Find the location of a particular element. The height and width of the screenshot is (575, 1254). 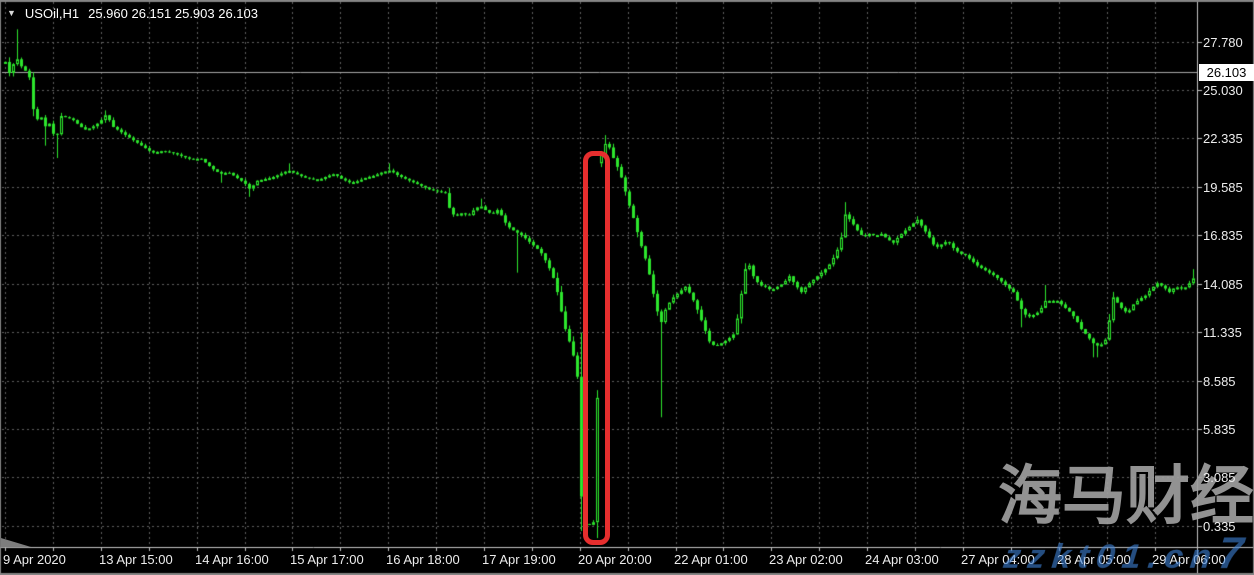

symbol-marker-icon: ▼ is located at coordinates (11, 13).